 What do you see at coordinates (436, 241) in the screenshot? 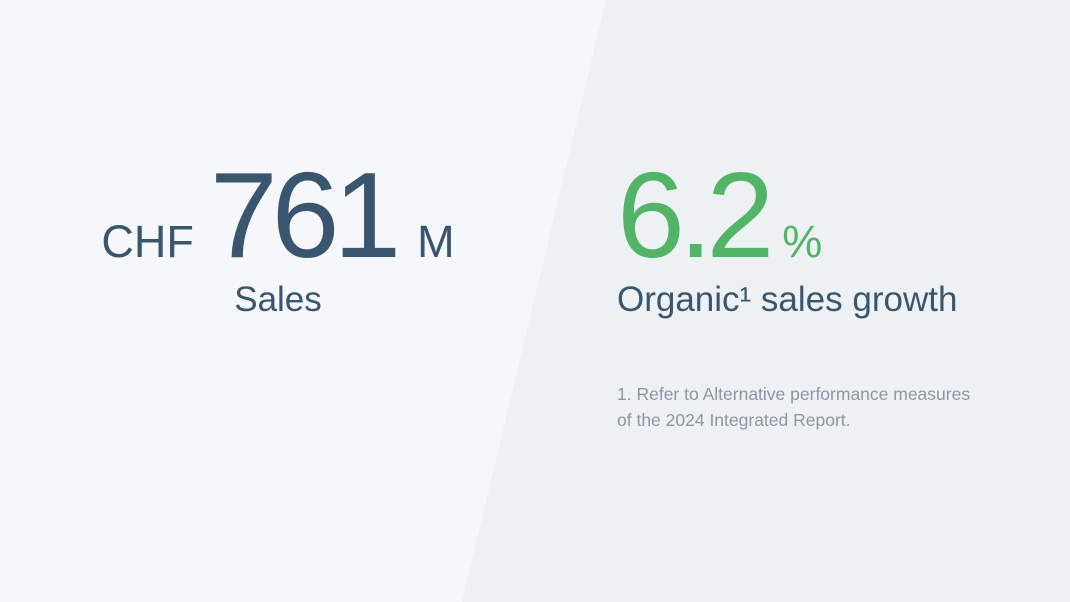
I see `sales-unit: M` at bounding box center [436, 241].